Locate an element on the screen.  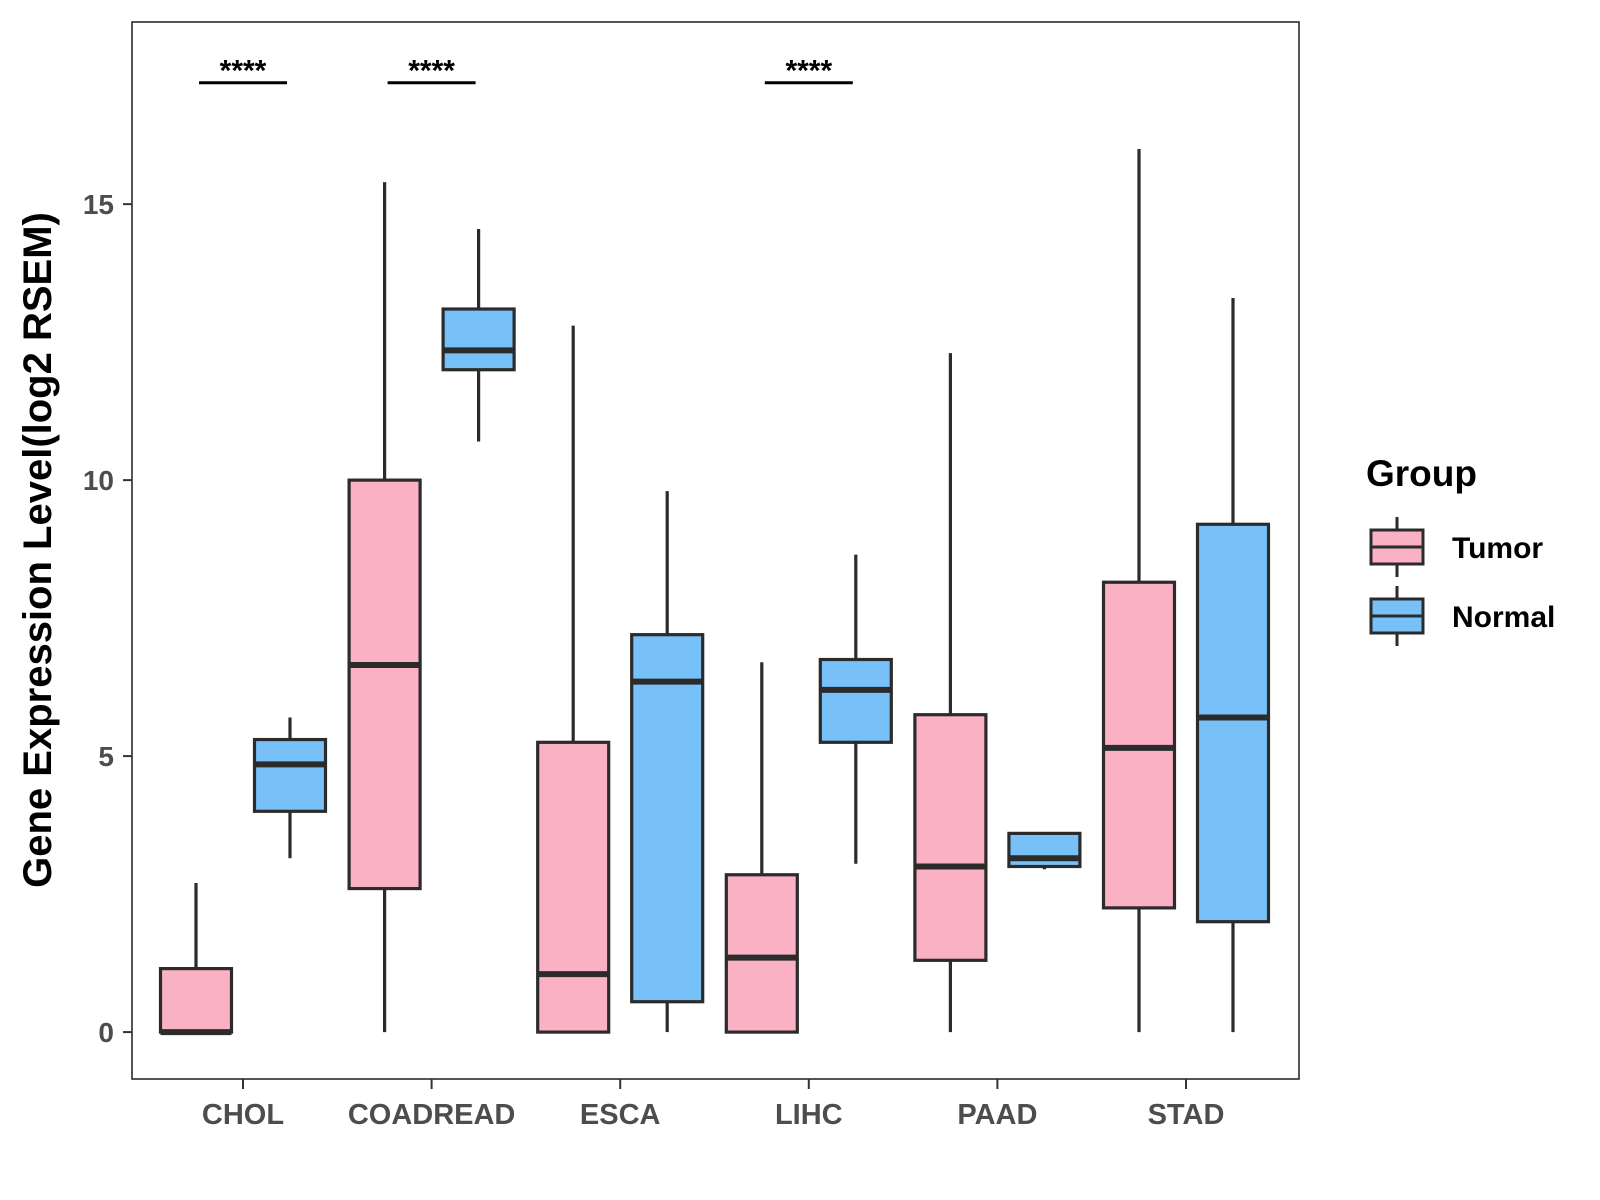
box-paad-normal is located at coordinates (1044, 850).